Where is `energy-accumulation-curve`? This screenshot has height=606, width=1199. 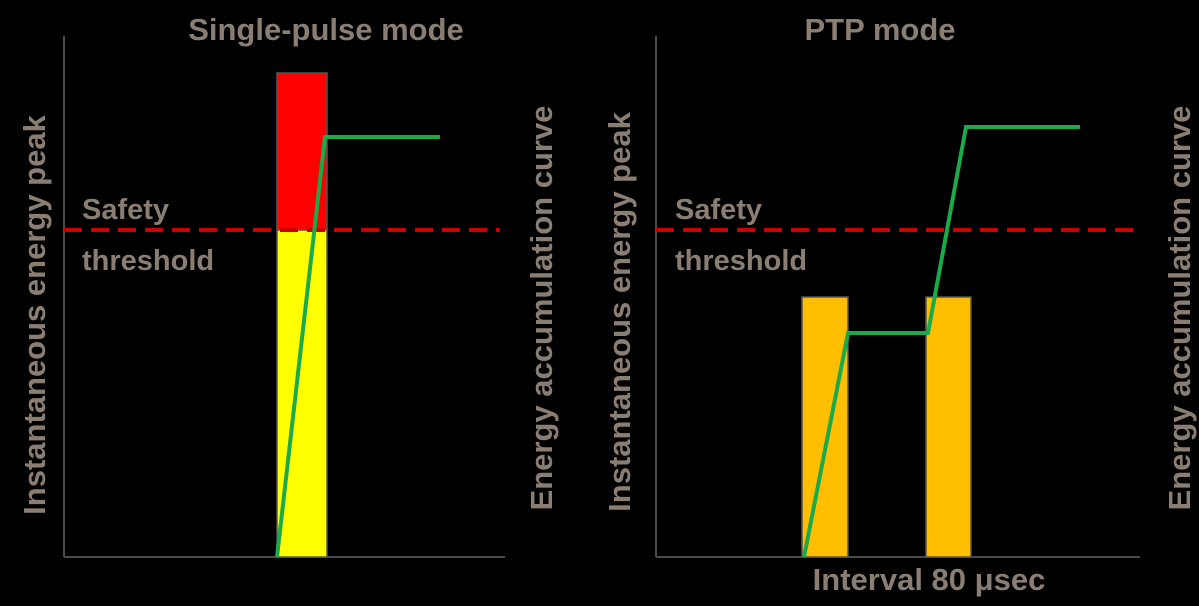
energy-accumulation-curve is located at coordinates (357, 346).